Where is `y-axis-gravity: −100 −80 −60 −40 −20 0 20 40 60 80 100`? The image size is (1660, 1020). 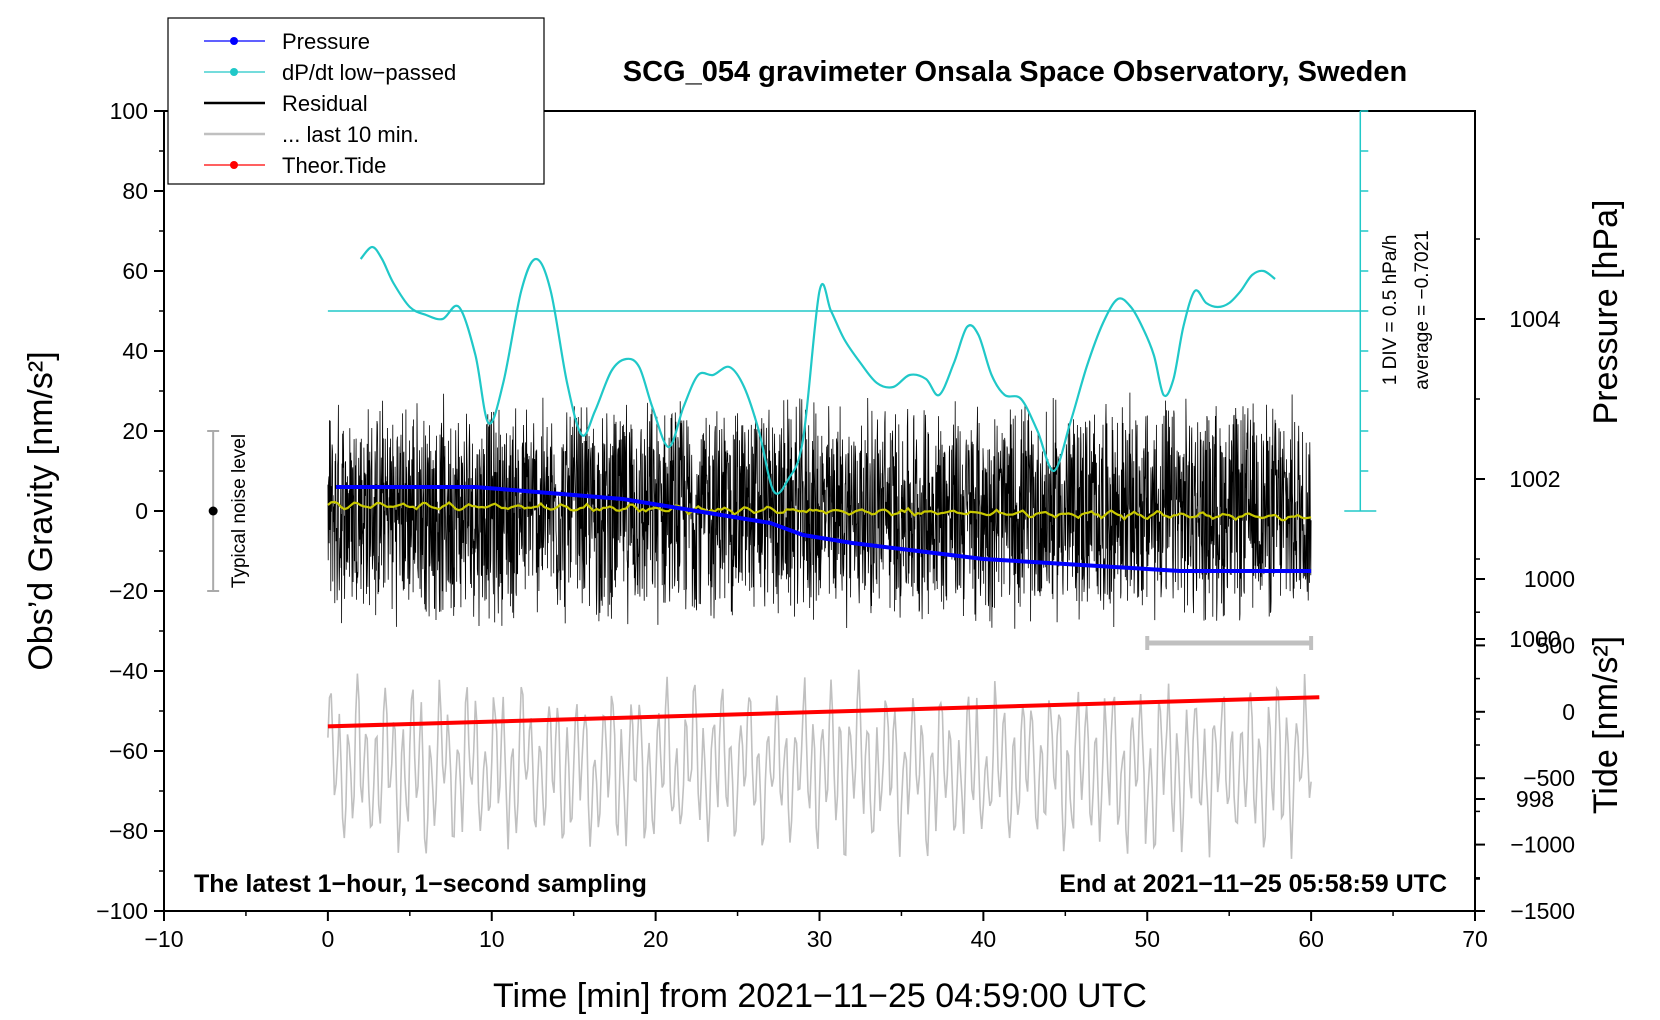
y-axis-gravity: −100 −80 −60 −40 −20 0 20 40 60 80 100 is located at coordinates (130, 511).